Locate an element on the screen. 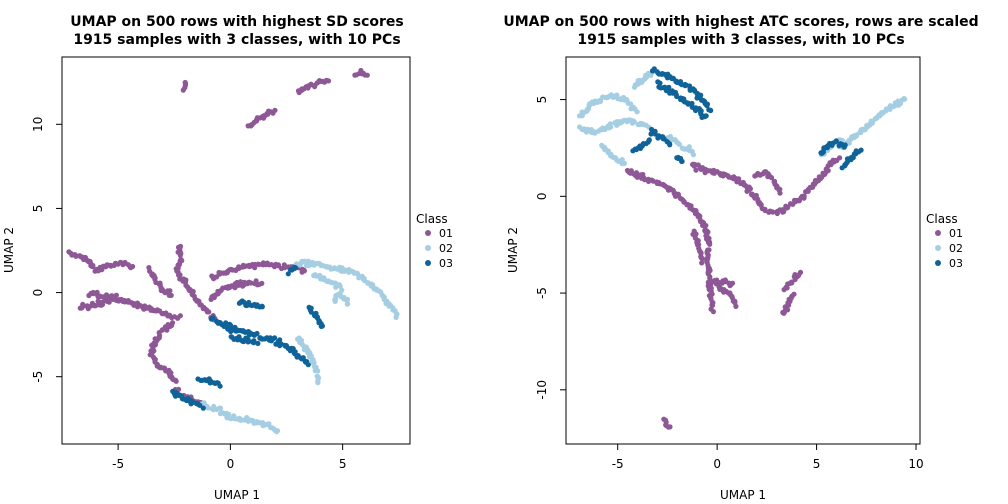  legend-label-03: 03 is located at coordinates (956, 263).